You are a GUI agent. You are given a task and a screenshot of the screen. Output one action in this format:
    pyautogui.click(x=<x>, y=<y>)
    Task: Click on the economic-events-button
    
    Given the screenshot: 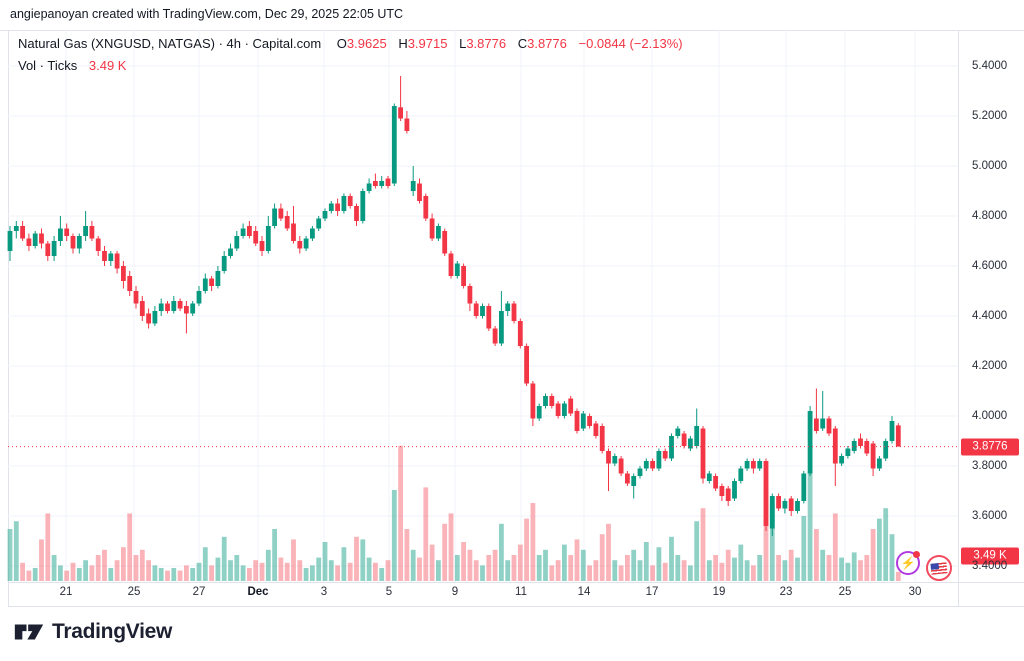 What is the action you would take?
    pyautogui.click(x=939, y=568)
    